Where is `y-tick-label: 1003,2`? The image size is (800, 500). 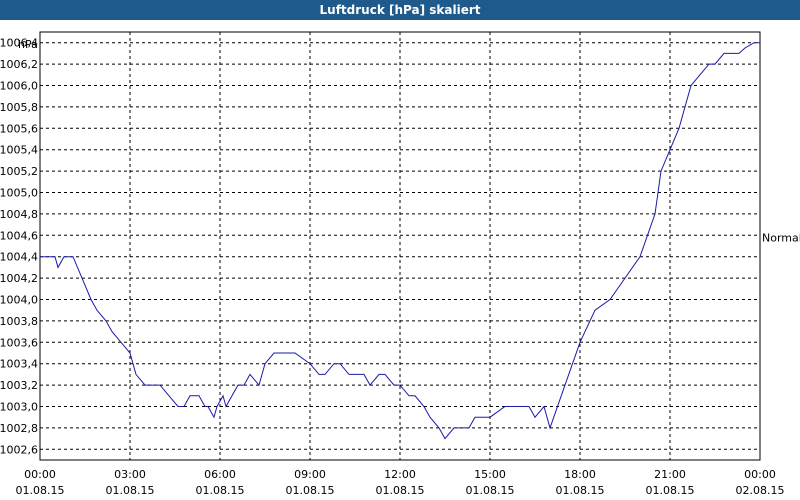
y-tick-label: 1003,2 is located at coordinates (19, 385).